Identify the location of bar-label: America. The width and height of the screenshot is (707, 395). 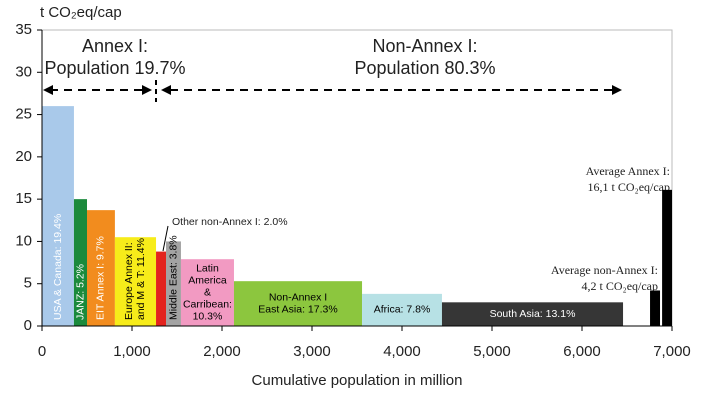
(207, 280).